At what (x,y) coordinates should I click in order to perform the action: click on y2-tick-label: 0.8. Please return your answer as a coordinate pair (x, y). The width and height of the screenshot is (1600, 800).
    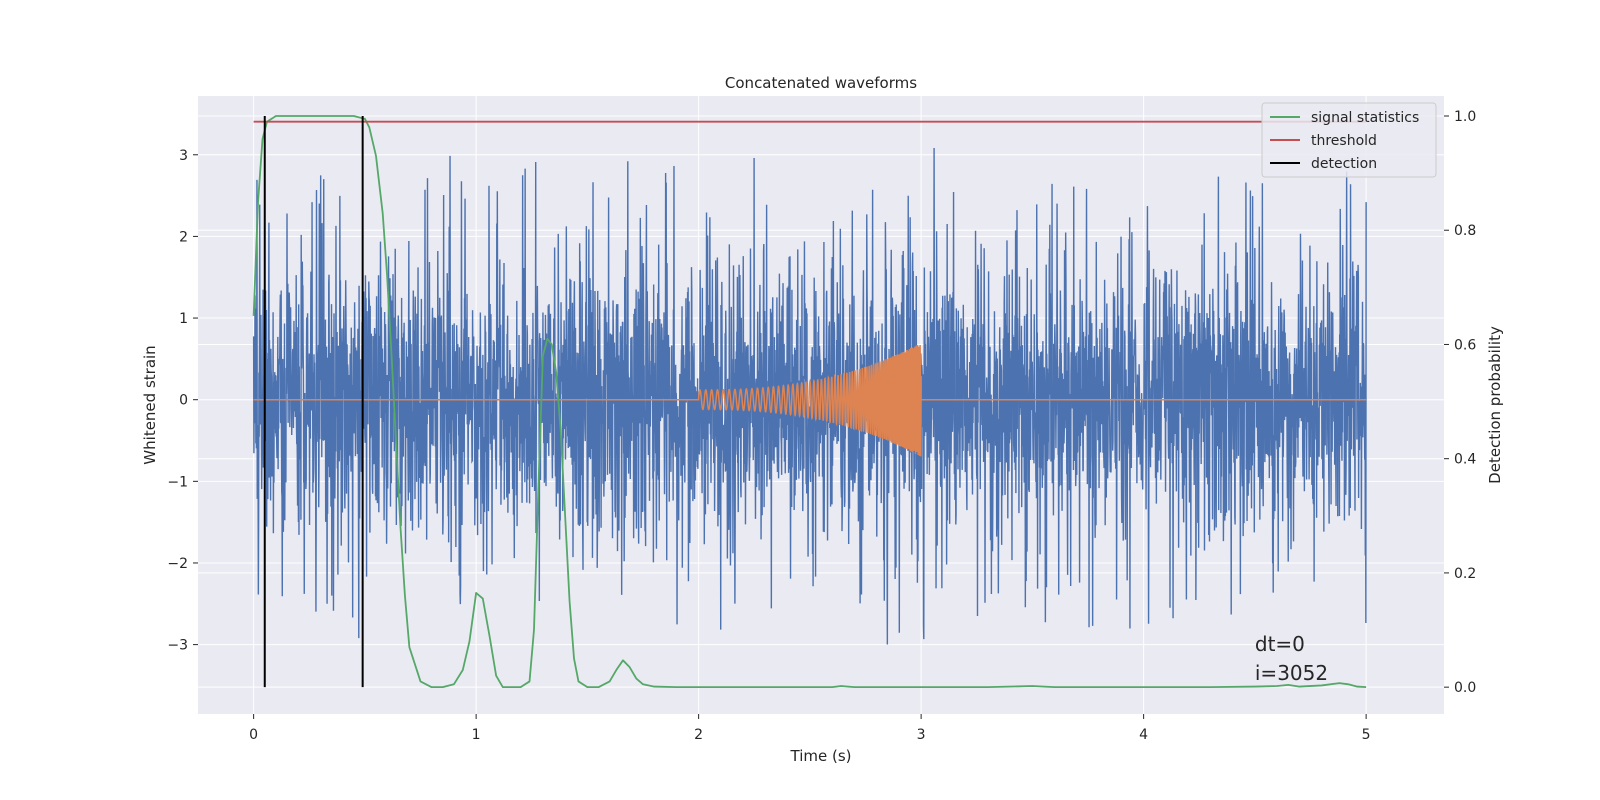
    Looking at the image, I should click on (1465, 231).